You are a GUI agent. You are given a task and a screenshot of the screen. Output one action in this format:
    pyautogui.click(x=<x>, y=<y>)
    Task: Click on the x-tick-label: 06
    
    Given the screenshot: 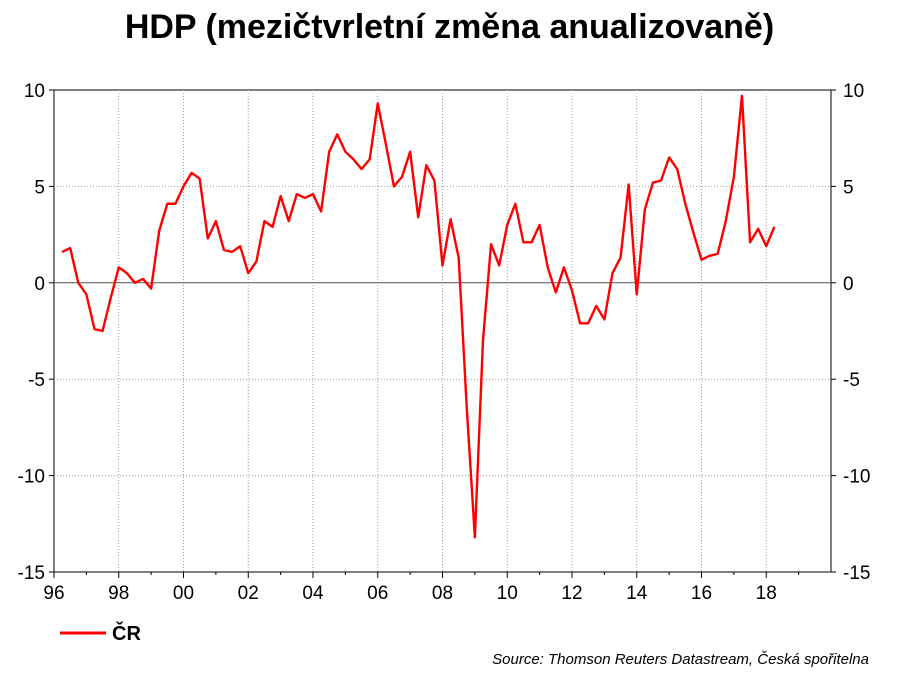 What is the action you would take?
    pyautogui.click(x=377, y=593)
    